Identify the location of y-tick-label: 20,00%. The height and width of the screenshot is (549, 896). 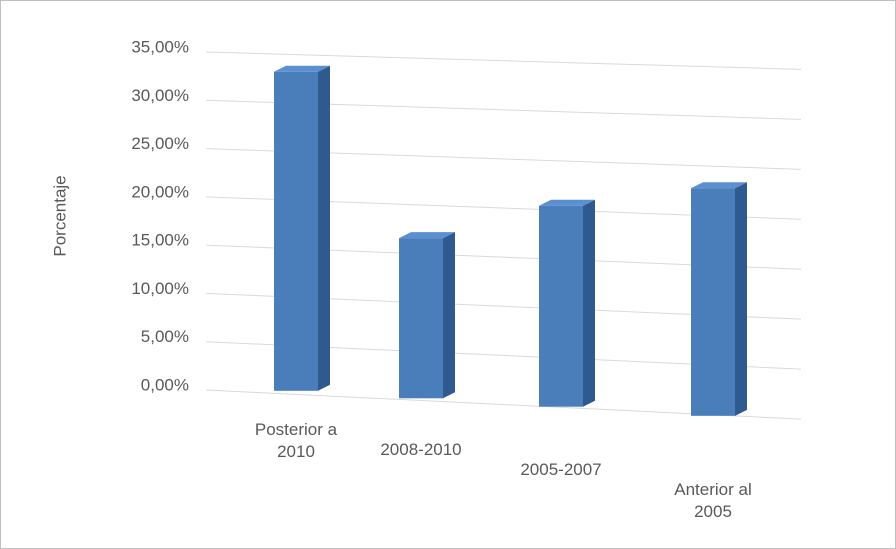
(160, 191).